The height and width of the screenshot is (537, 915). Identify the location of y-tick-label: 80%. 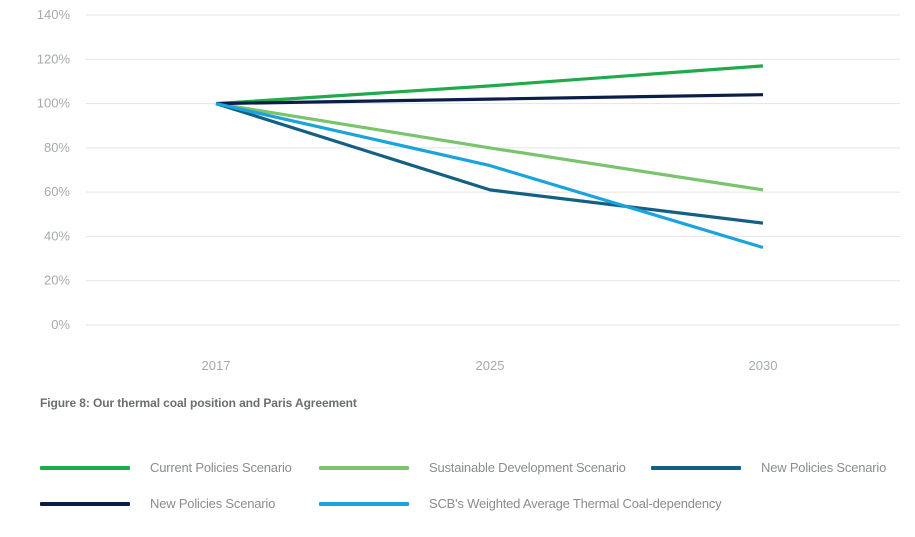
(57, 147).